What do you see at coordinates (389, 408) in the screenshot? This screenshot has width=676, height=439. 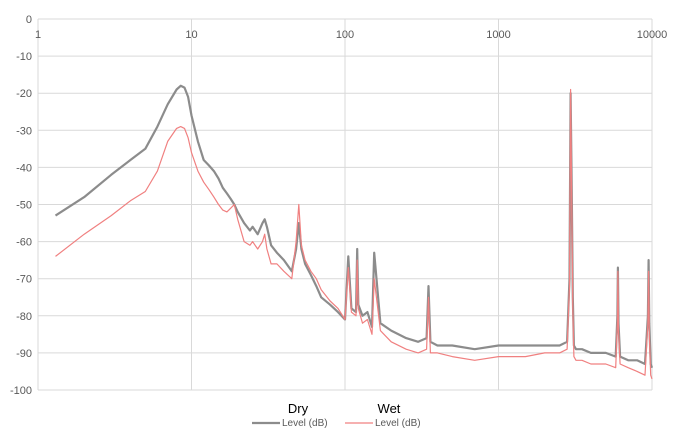 I see `legend-group-wet: Wet` at bounding box center [389, 408].